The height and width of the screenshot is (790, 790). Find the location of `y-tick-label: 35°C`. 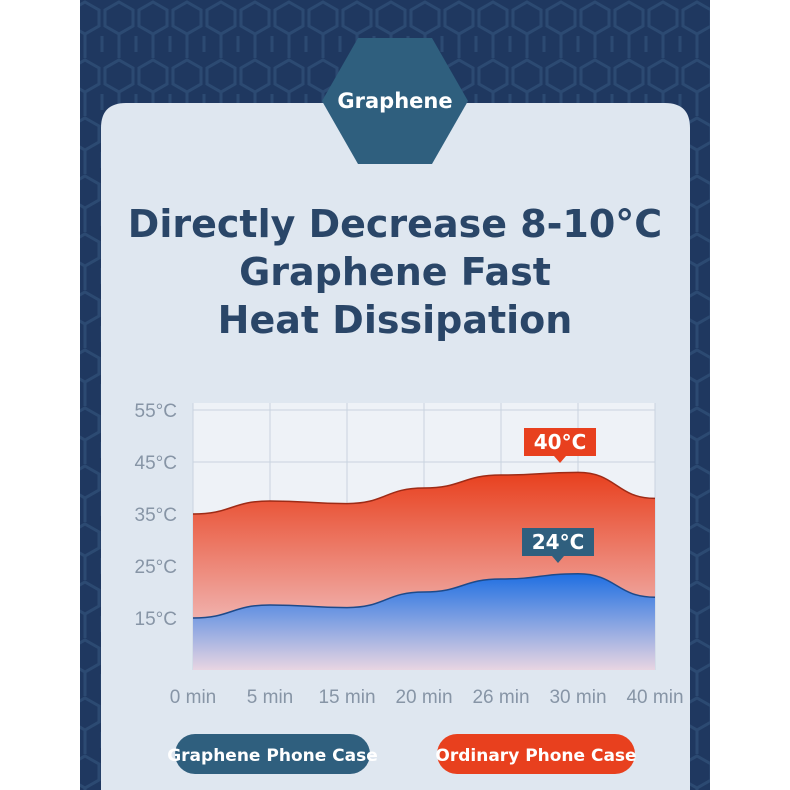

y-tick-label: 35°C is located at coordinates (156, 515).